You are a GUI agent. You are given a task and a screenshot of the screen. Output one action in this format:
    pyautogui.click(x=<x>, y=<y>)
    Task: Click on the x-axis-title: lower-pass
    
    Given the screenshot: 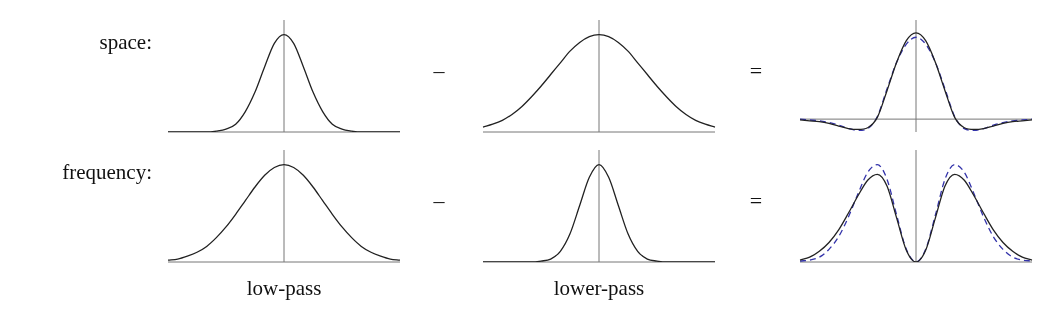 What is the action you would take?
    pyautogui.click(x=599, y=288)
    